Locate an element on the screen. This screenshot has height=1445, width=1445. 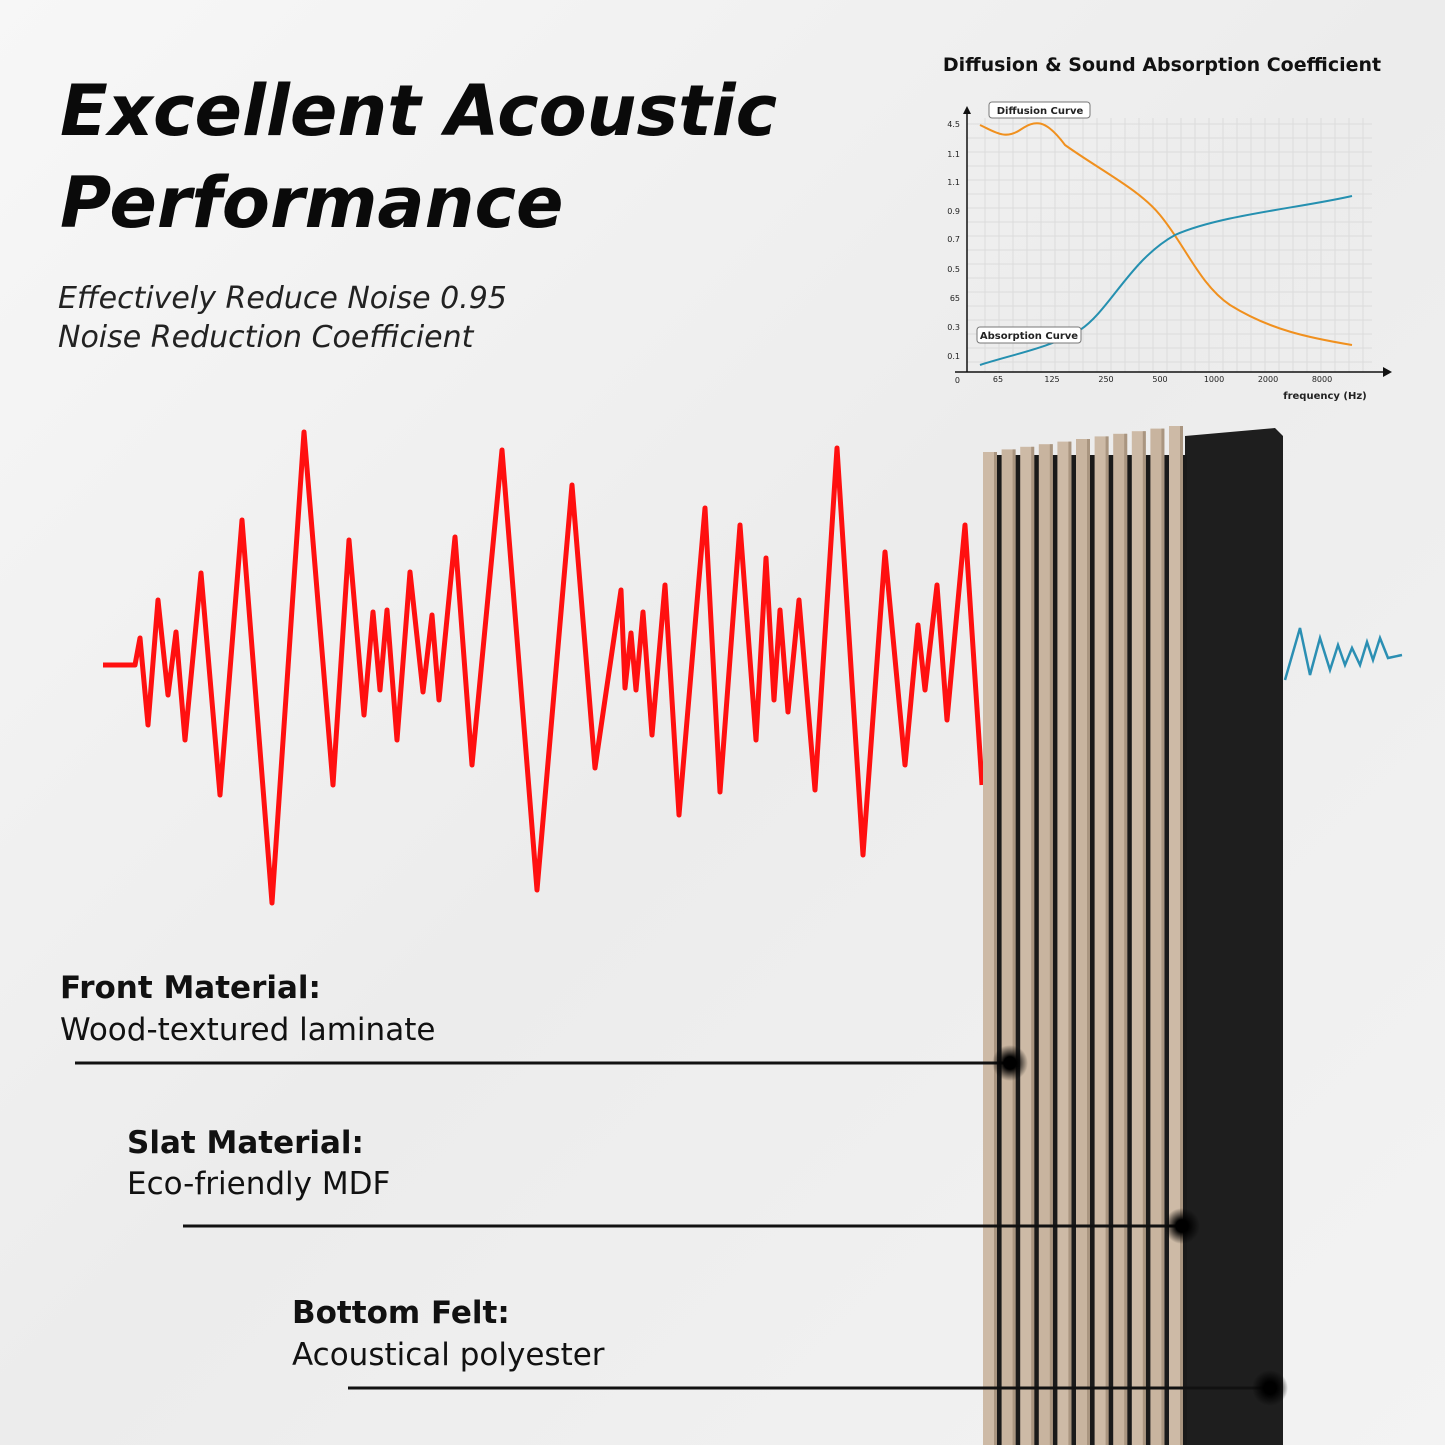
panel is located at coordinates (1085, 935).